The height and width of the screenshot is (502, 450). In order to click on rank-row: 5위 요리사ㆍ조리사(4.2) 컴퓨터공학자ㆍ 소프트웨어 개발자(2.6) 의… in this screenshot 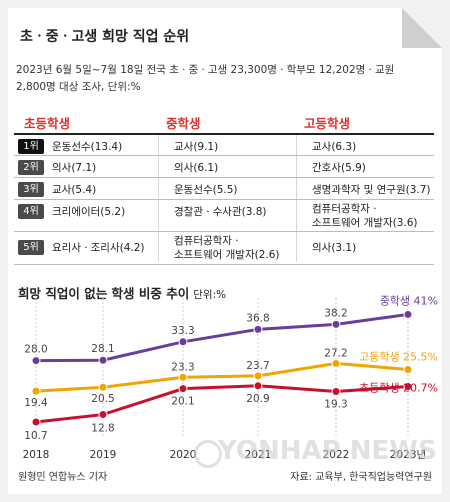, I will do `click(224, 248)`.